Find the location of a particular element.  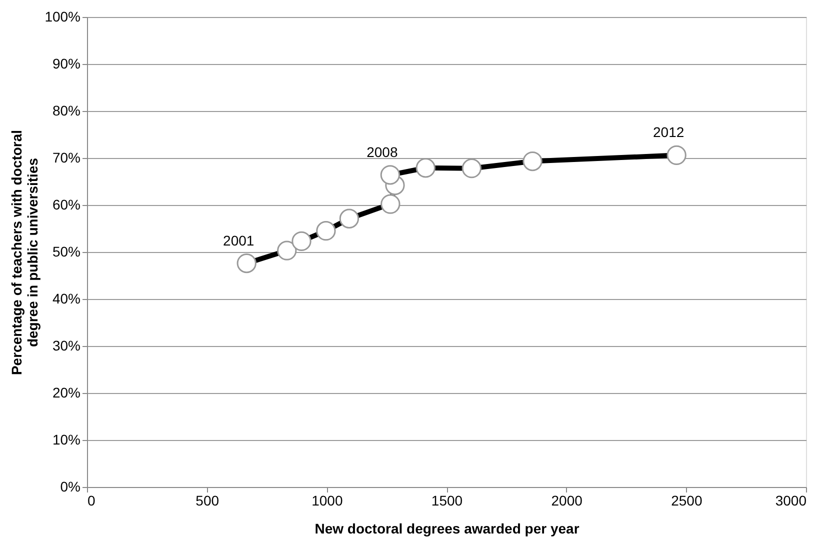

y-tick-label: 70% is located at coordinates (66, 158).